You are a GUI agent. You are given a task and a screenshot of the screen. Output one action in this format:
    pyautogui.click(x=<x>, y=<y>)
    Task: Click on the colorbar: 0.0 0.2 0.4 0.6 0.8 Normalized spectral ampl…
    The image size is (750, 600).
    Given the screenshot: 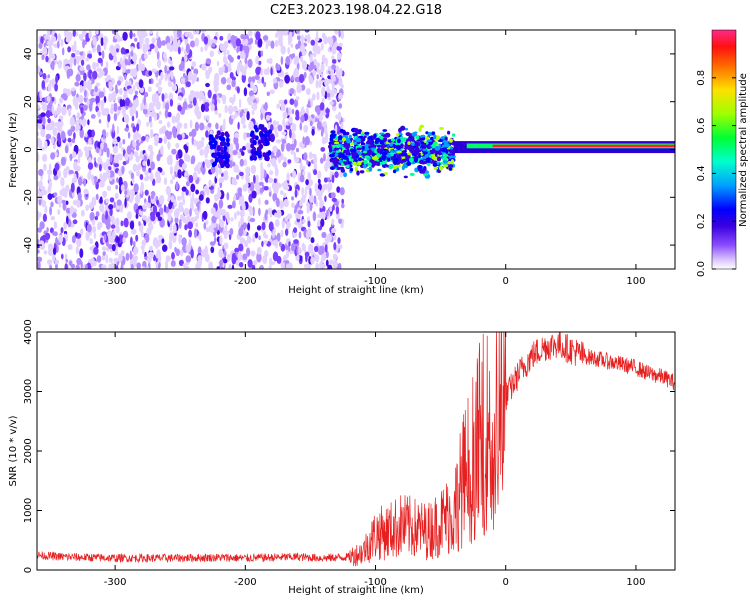 What is the action you would take?
    pyautogui.click(x=722, y=153)
    